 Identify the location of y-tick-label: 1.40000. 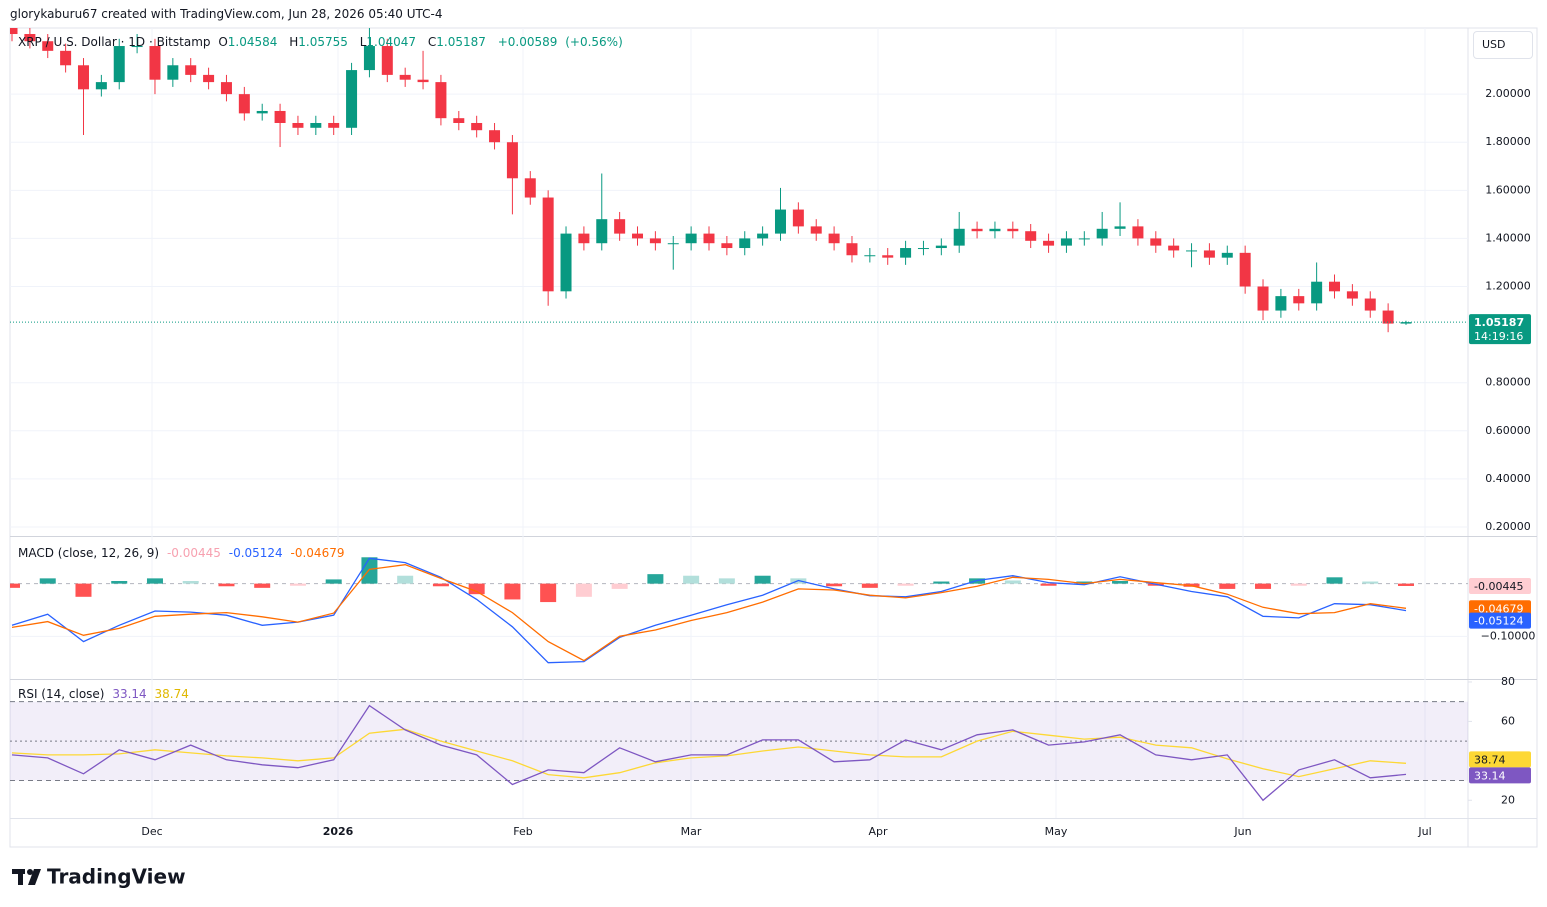
(1508, 237).